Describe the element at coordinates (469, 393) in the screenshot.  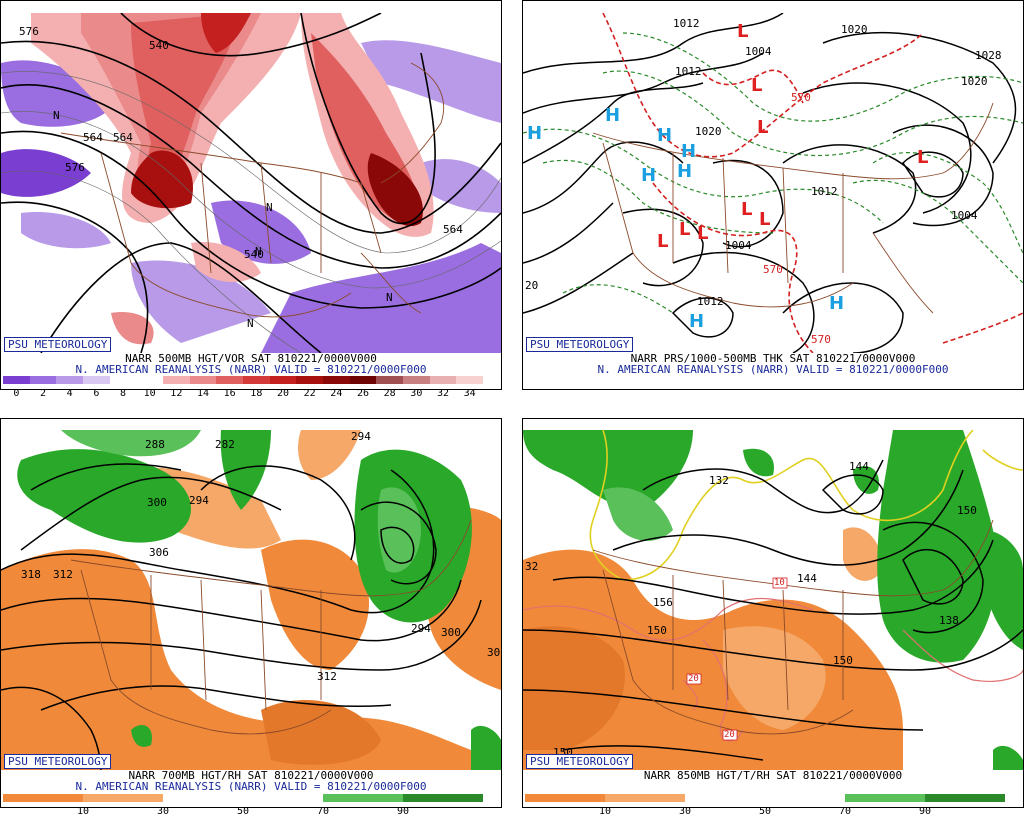
I see `scale-tick-label: 34` at that location.